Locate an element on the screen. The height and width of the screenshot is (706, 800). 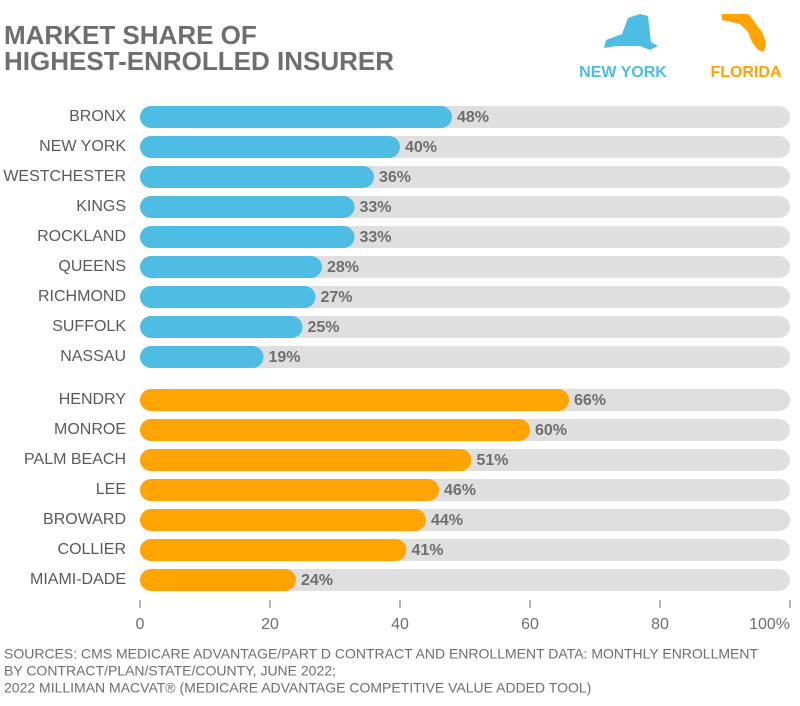
x-tick-label: 20 is located at coordinates (270, 624).